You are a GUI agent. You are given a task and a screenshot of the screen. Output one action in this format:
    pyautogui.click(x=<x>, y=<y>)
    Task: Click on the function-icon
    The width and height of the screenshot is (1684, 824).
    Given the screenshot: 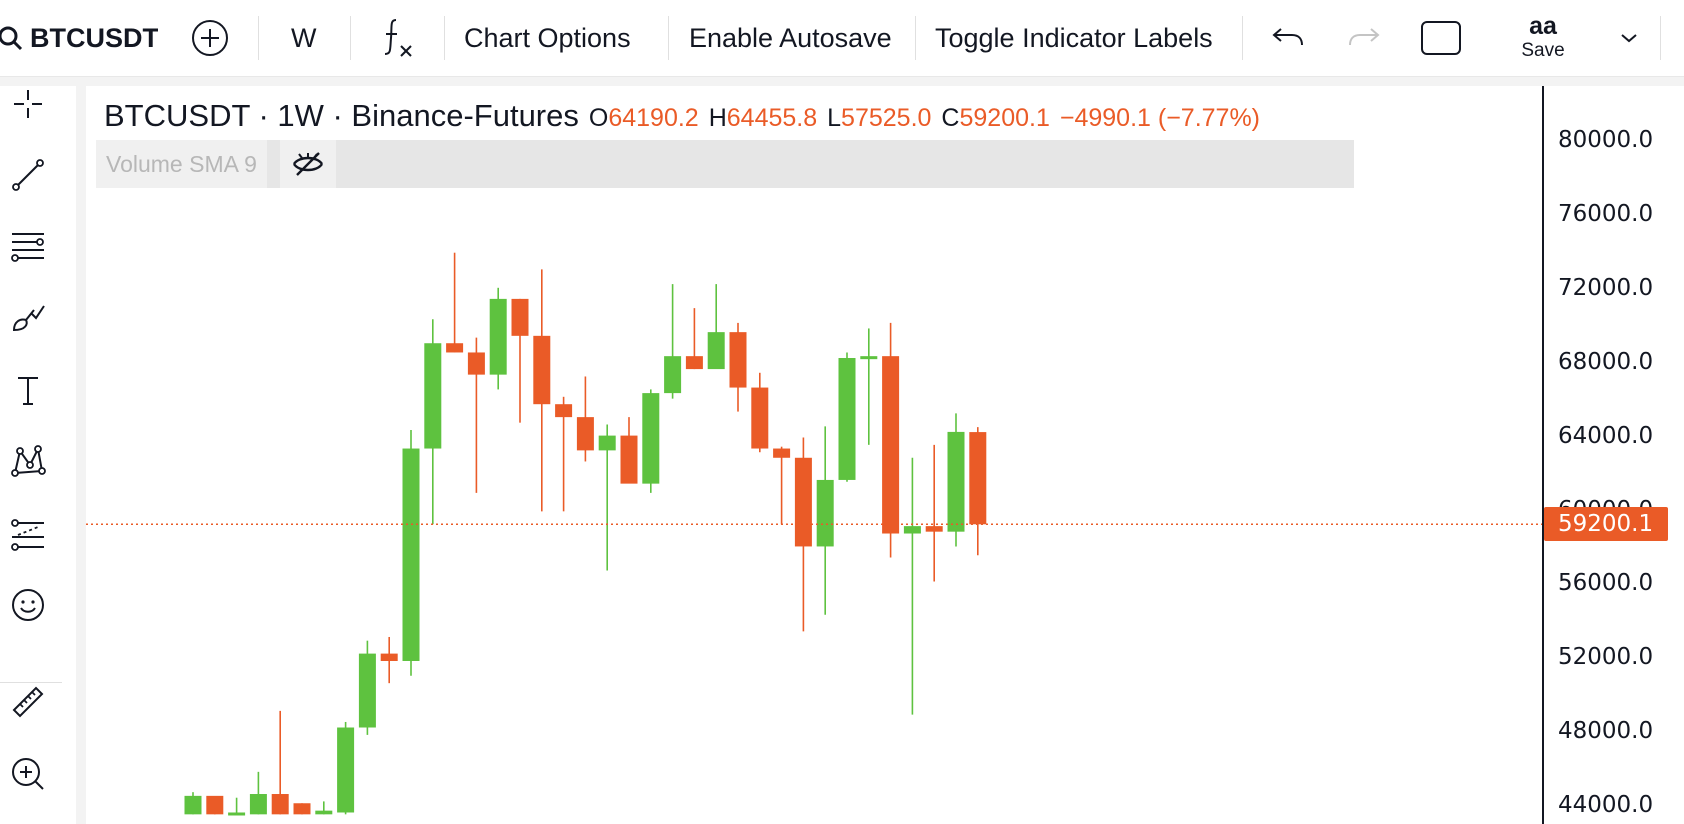 What is the action you would take?
    pyautogui.click(x=399, y=38)
    